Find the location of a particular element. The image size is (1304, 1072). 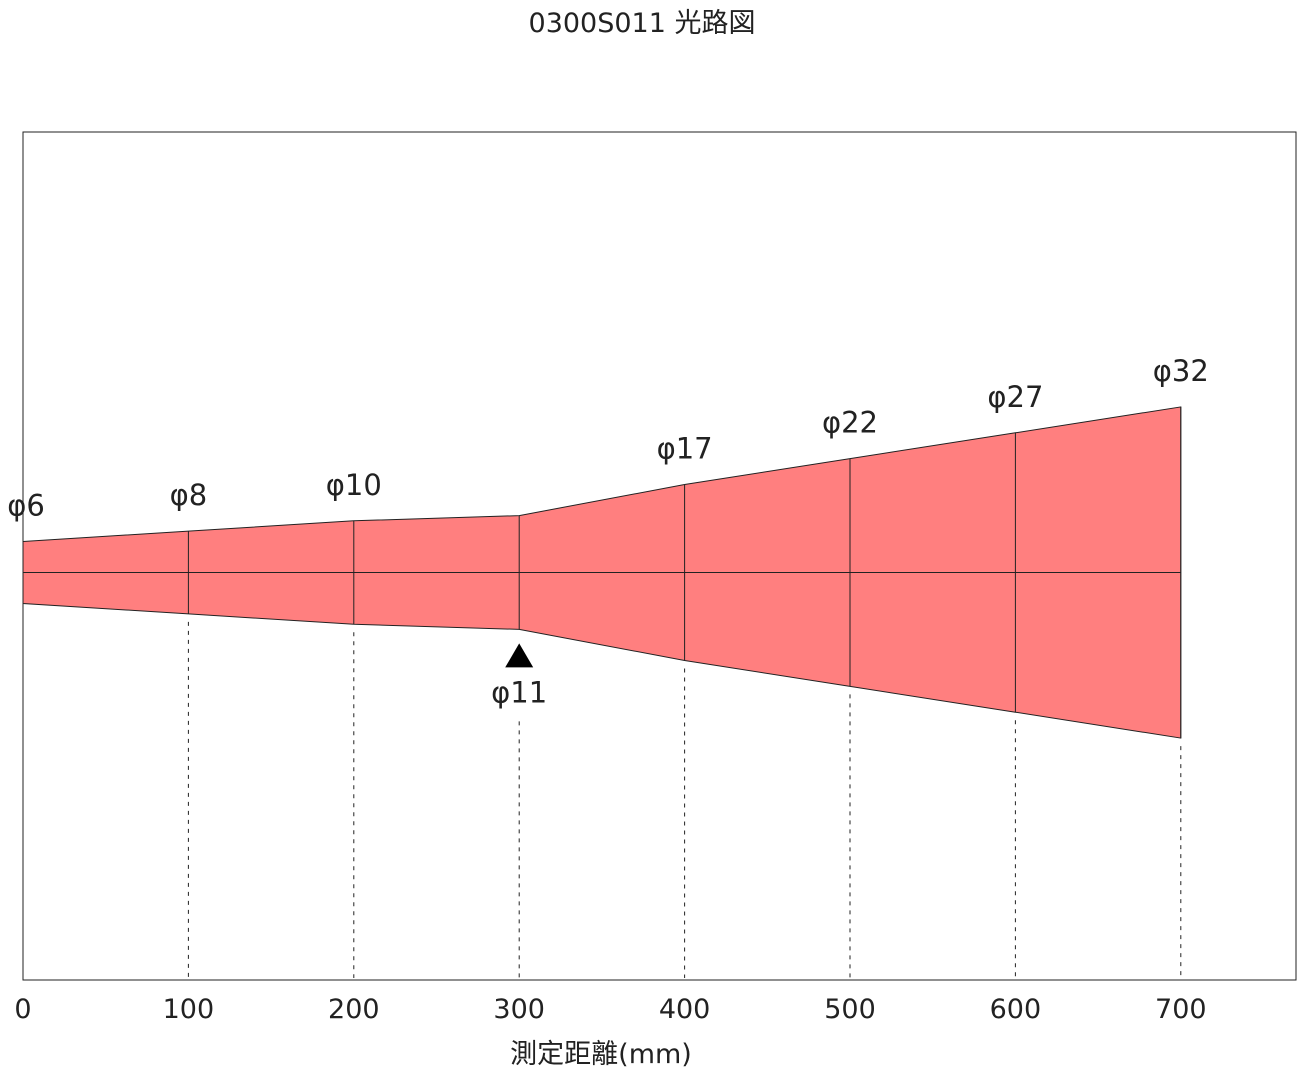

x-tick-label: 0 is located at coordinates (22, 1009).